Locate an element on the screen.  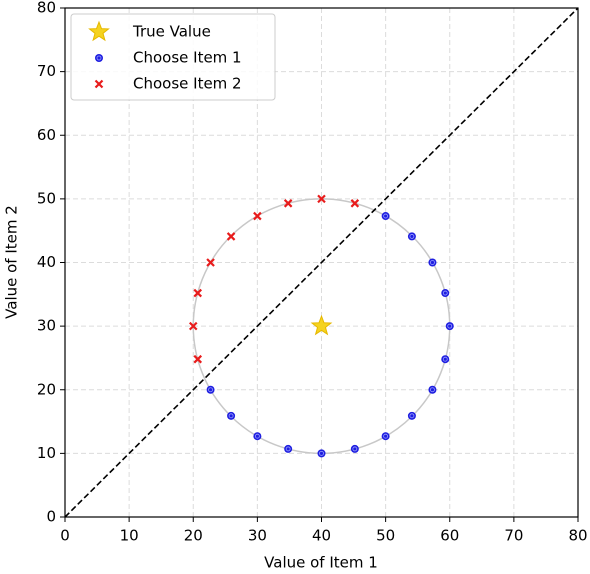
x-tick-label: 10 is located at coordinates (129, 536).